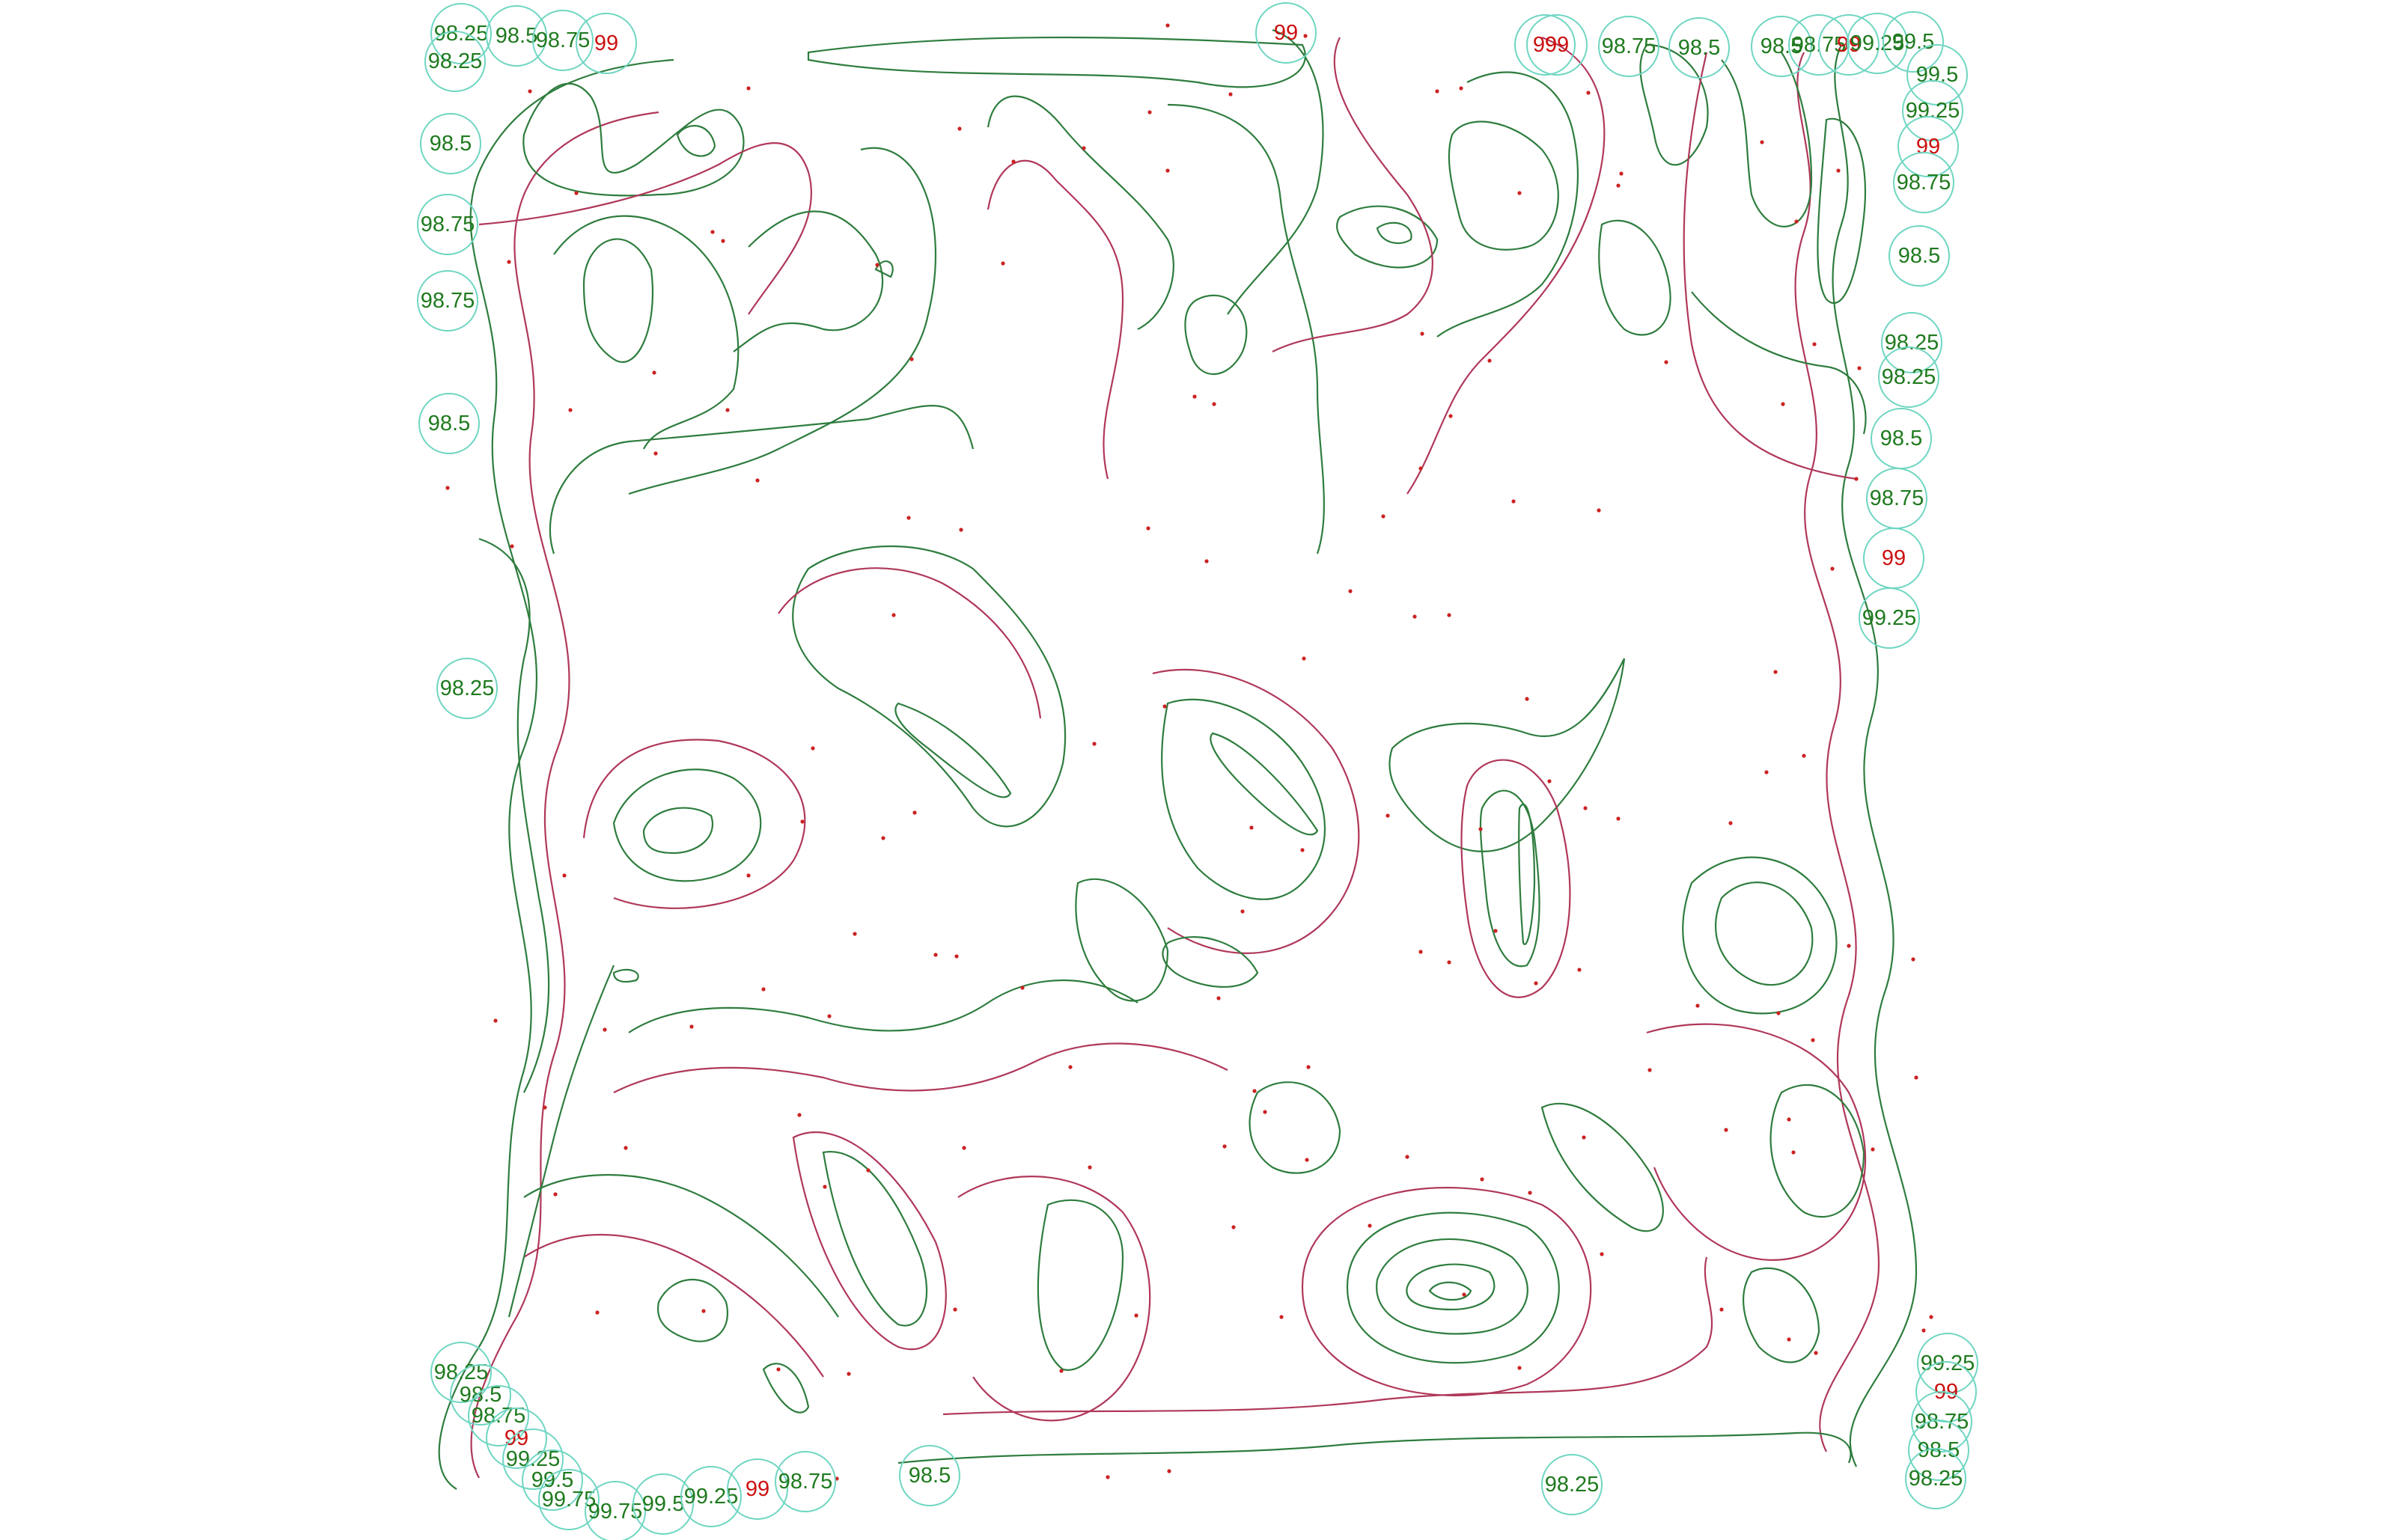  I want to click on contour-label: 98.25, so click(1936, 1479).